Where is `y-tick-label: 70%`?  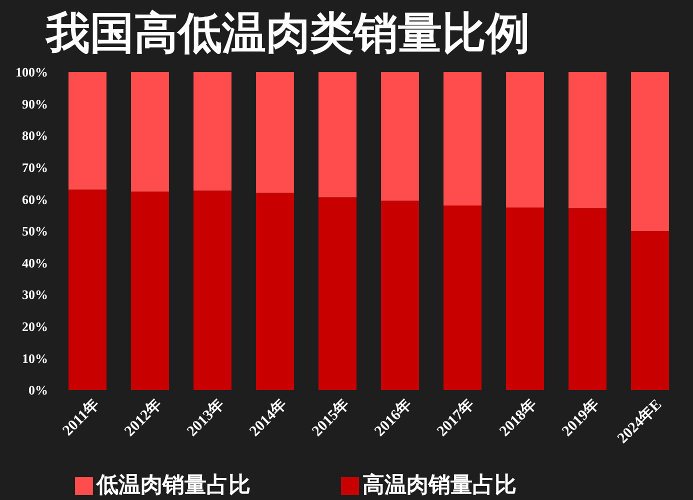 y-tick-label: 70% is located at coordinates (35, 168).